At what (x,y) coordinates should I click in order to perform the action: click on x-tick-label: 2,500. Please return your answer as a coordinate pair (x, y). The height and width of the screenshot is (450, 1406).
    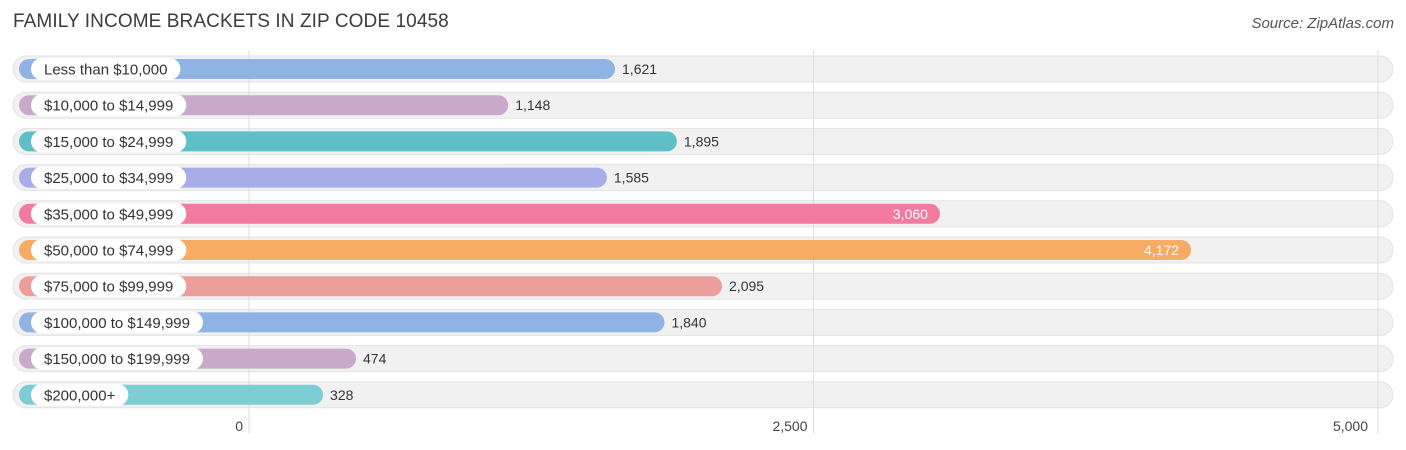
    Looking at the image, I should click on (789, 426).